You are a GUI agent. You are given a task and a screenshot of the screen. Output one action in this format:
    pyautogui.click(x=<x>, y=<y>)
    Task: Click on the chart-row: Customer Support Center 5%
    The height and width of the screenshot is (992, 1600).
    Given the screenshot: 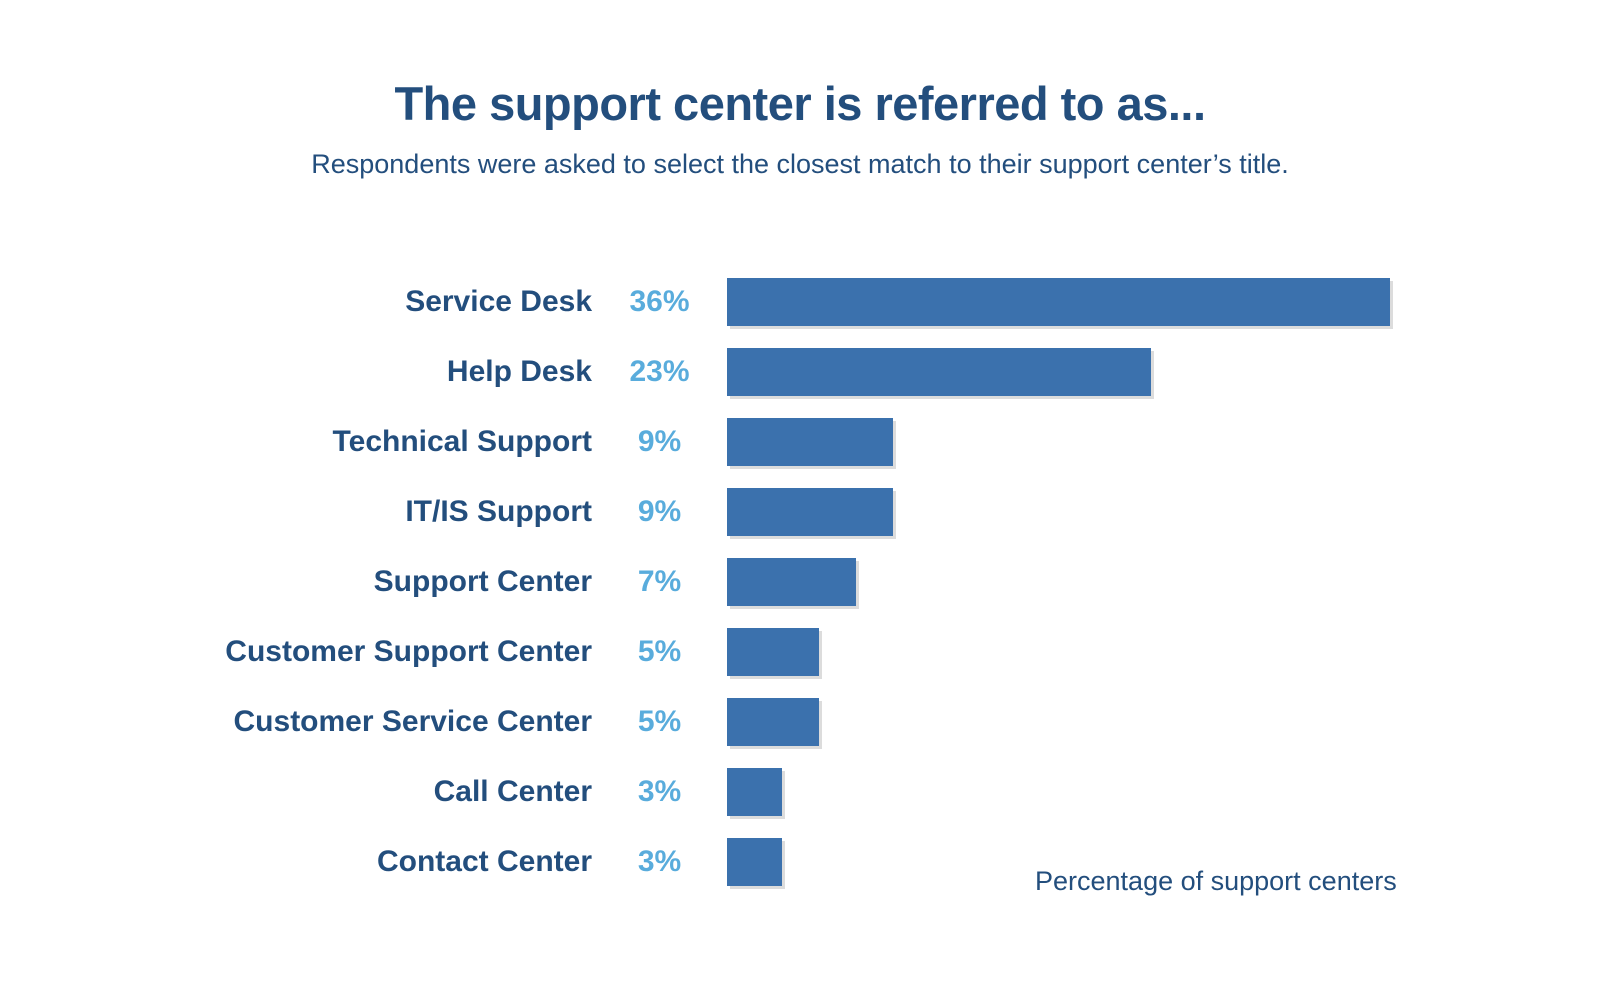 What is the action you would take?
    pyautogui.click(x=800, y=652)
    